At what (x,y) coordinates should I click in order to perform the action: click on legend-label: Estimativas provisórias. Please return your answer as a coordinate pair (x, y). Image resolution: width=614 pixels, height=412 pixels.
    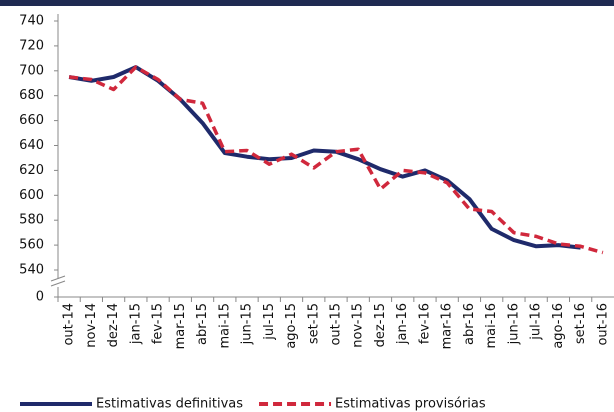
    Looking at the image, I should click on (410, 404).